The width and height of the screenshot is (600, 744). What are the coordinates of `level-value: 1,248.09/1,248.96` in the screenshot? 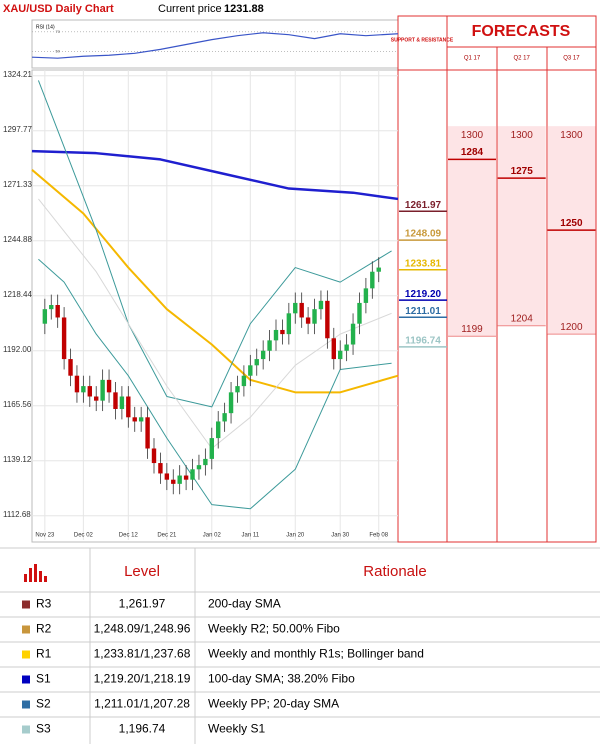 It's located at (142, 629).